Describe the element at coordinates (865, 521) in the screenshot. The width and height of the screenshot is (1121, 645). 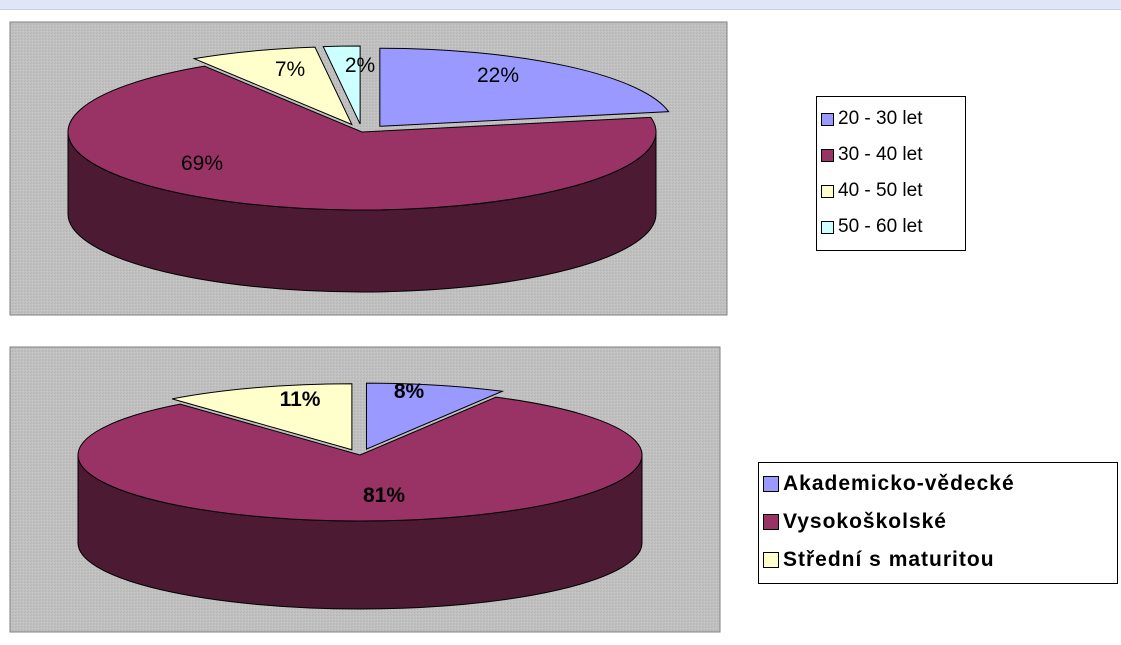
I see `legend-label: Vysokoškolské` at that location.